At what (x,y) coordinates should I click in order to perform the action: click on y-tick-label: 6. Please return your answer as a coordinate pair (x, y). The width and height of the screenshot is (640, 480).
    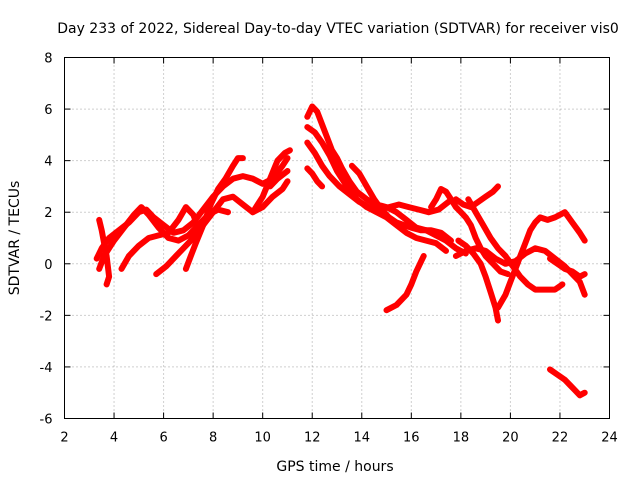
    Looking at the image, I should click on (48, 110).